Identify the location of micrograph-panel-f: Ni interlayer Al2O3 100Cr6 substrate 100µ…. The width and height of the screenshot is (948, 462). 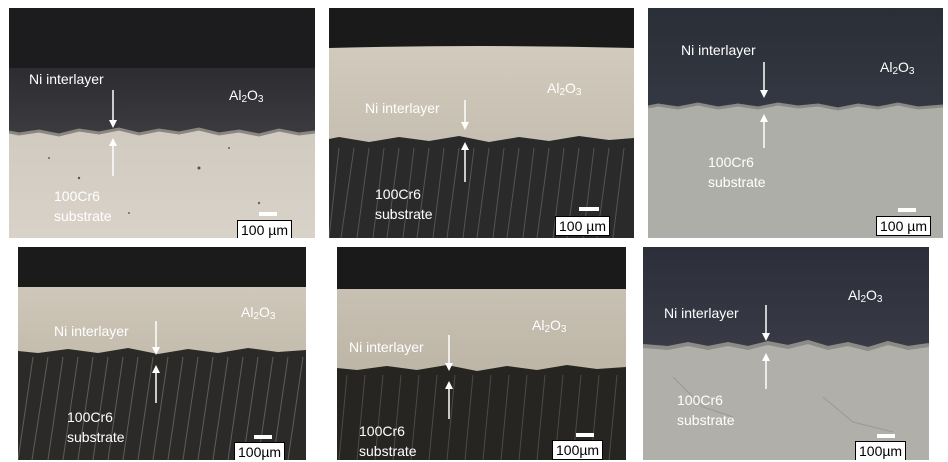
(786, 353).